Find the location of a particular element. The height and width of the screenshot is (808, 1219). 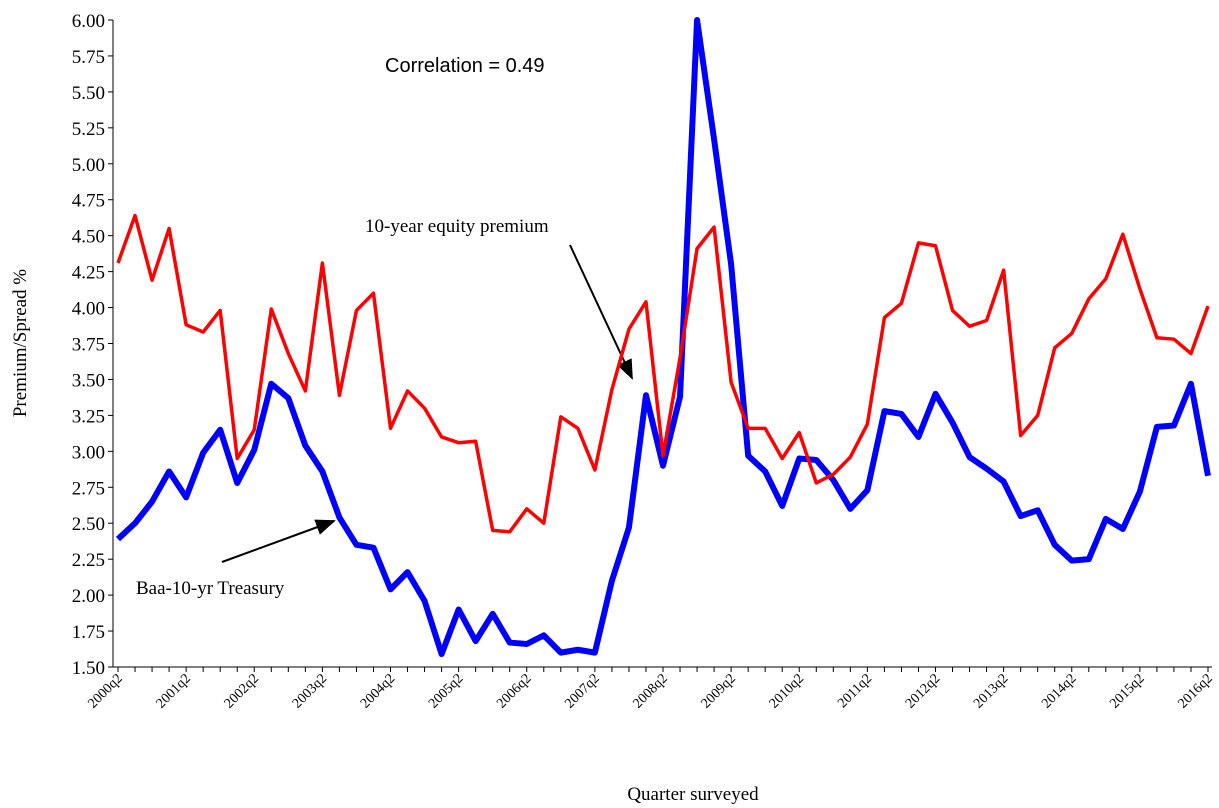

x-tick-label: 2004q2 is located at coordinates (378, 691).